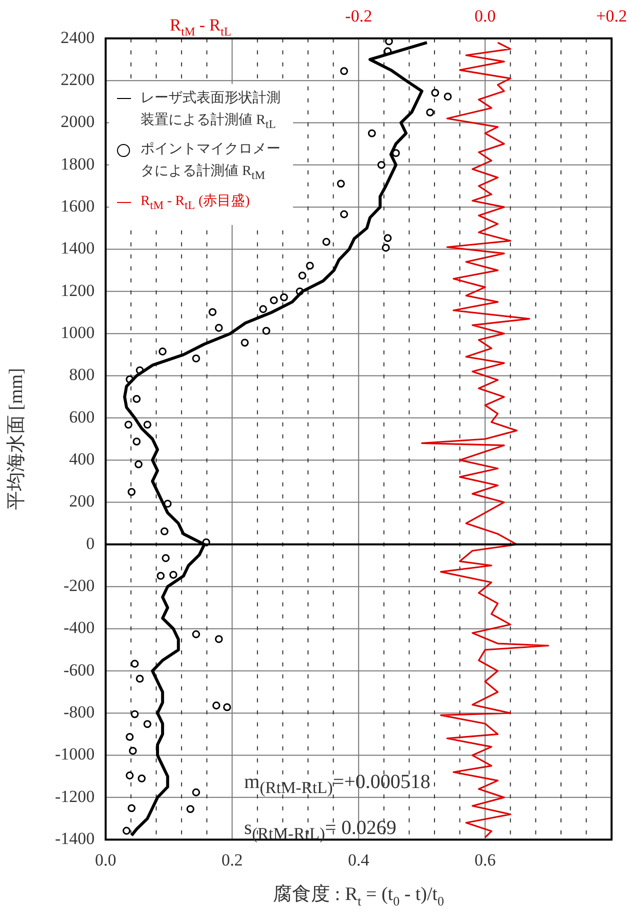 The width and height of the screenshot is (630, 912). I want to click on legend-label: R$_{tM}$ - R$_{tL}$ (赤目盛), so click(195, 203).